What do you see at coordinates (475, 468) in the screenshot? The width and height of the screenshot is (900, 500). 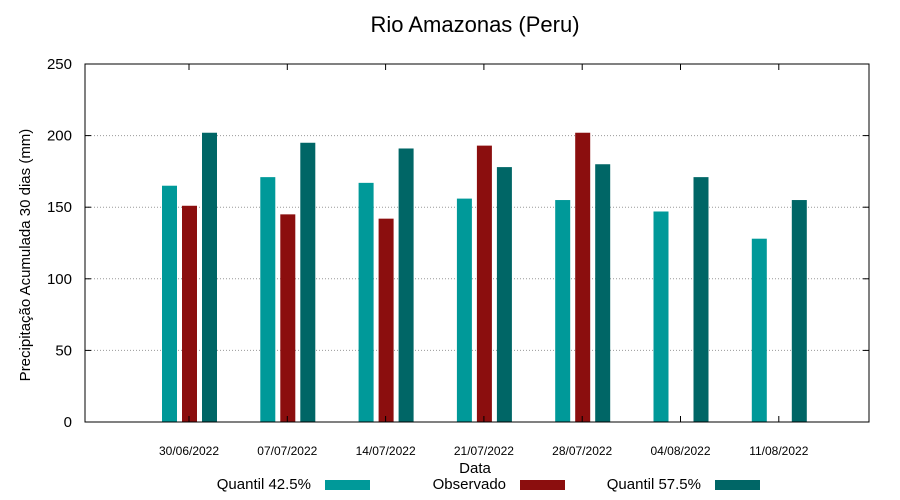 I see `x-axis-label: Data` at bounding box center [475, 468].